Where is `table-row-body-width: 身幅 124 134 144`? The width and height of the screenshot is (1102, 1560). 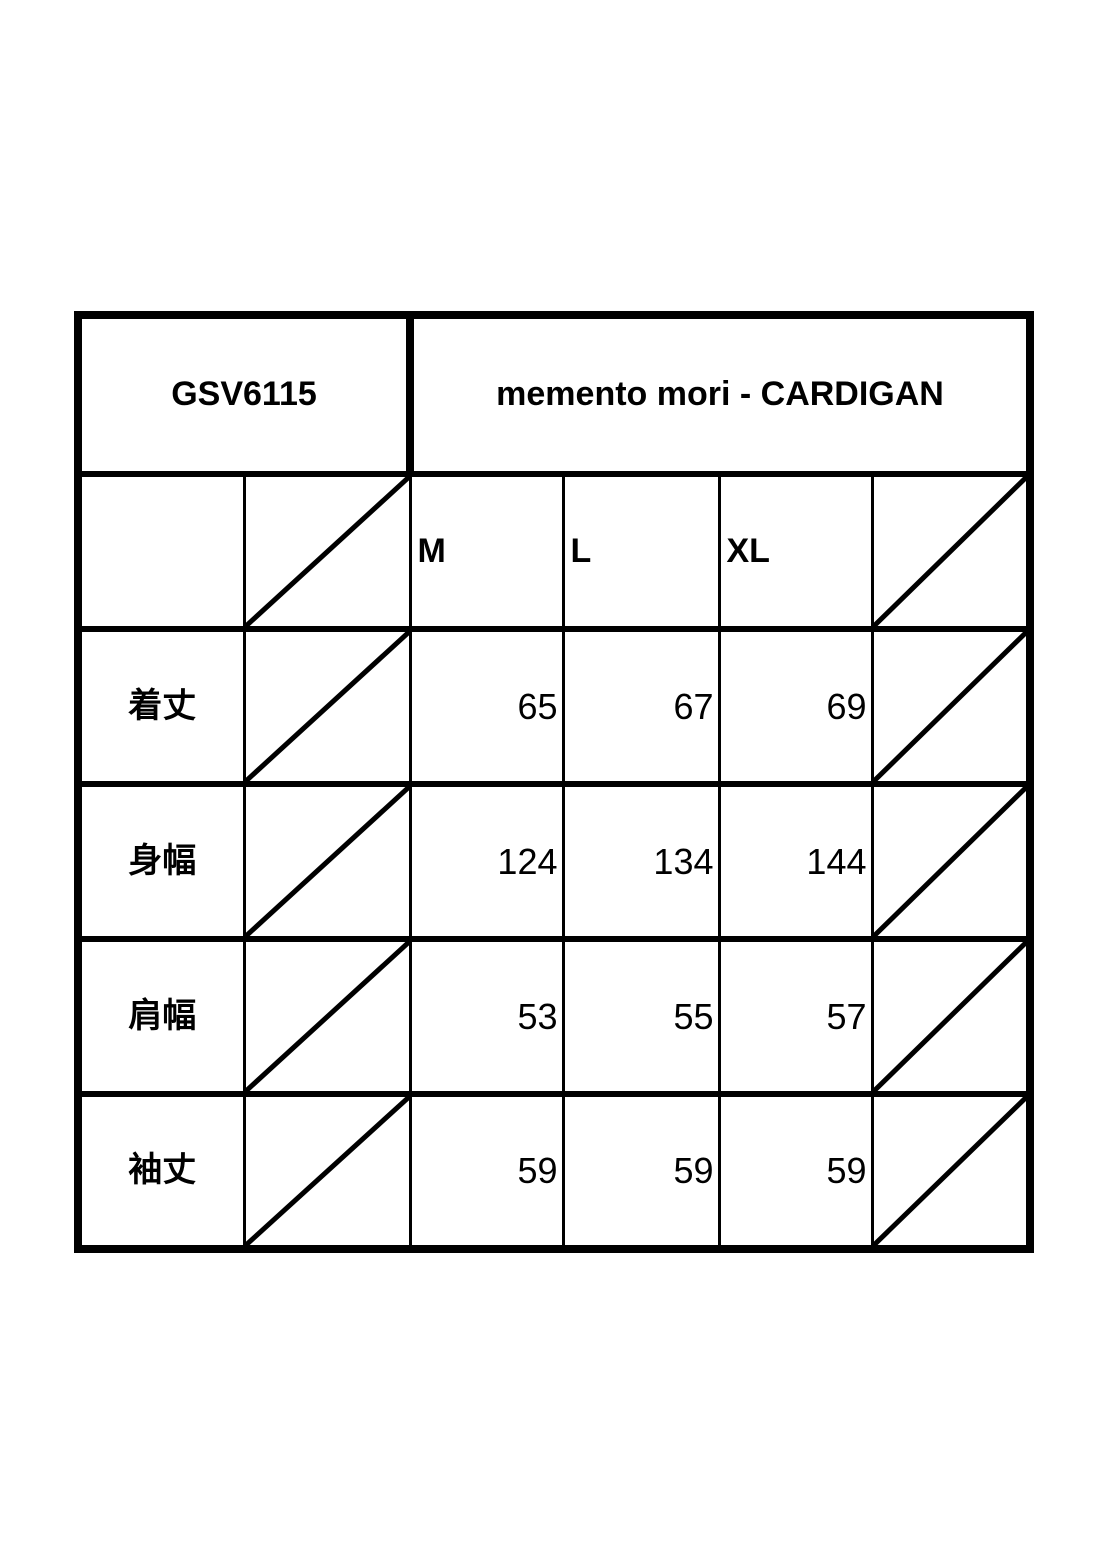 table-row-body-width: 身幅 124 134 144 is located at coordinates (554, 861).